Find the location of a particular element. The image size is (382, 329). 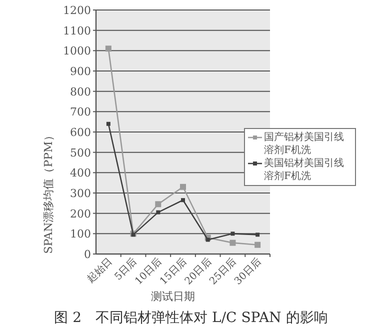

legend-label: 国产铝材美国引线溶剂F机洗 is located at coordinates (304, 144).